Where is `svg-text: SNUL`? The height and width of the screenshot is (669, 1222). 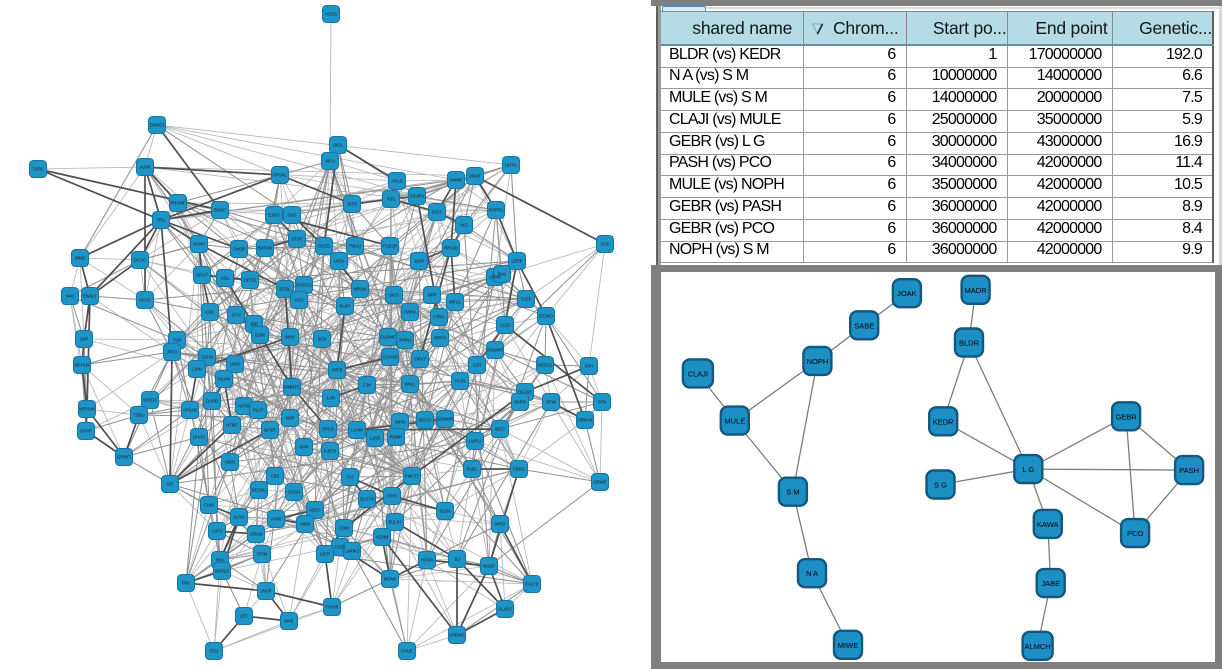
svg-text: SNUL is located at coordinates (410, 384).